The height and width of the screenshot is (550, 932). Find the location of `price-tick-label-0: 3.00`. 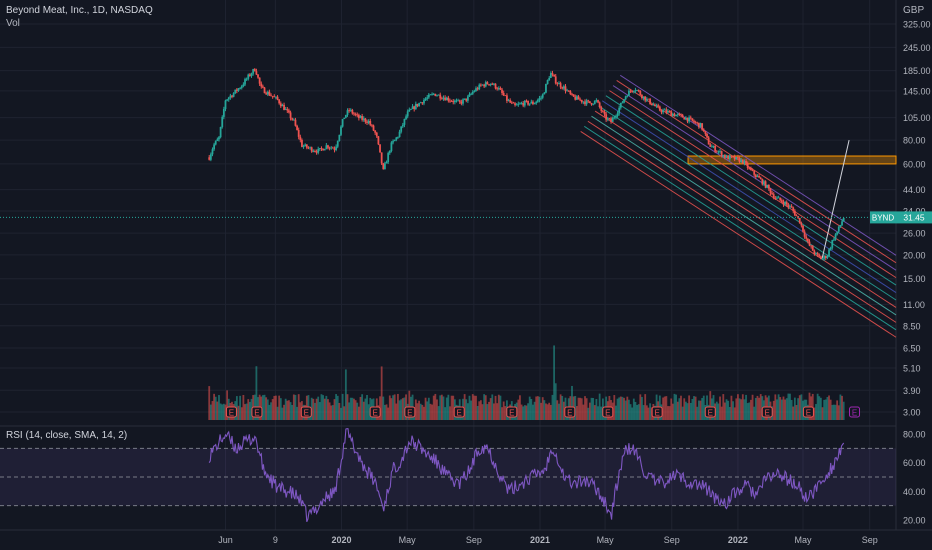

price-tick-label-0: 3.00 is located at coordinates (912, 413).